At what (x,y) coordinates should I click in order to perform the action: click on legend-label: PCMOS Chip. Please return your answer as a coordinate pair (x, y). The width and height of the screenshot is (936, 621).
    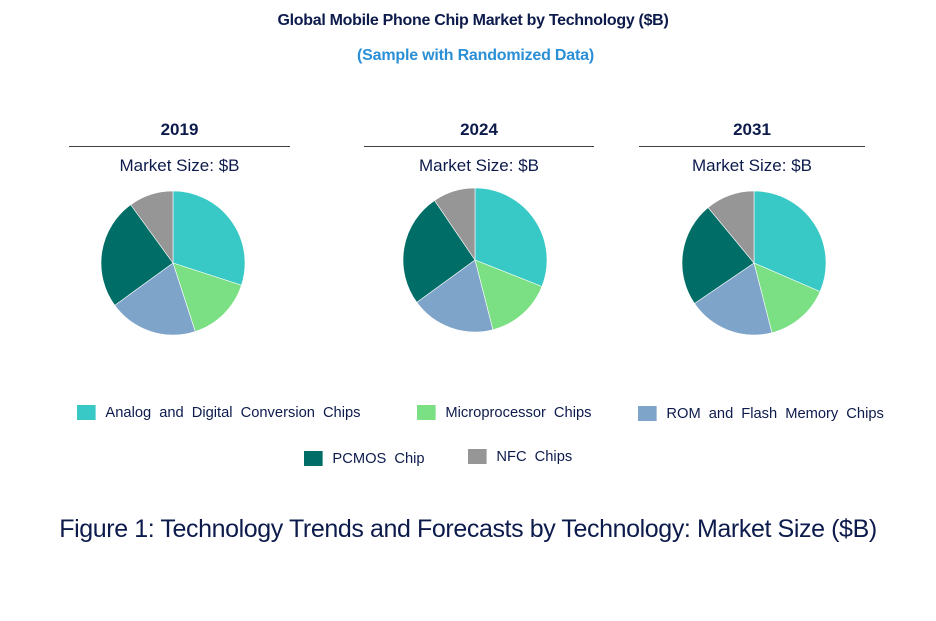
    Looking at the image, I should click on (378, 458).